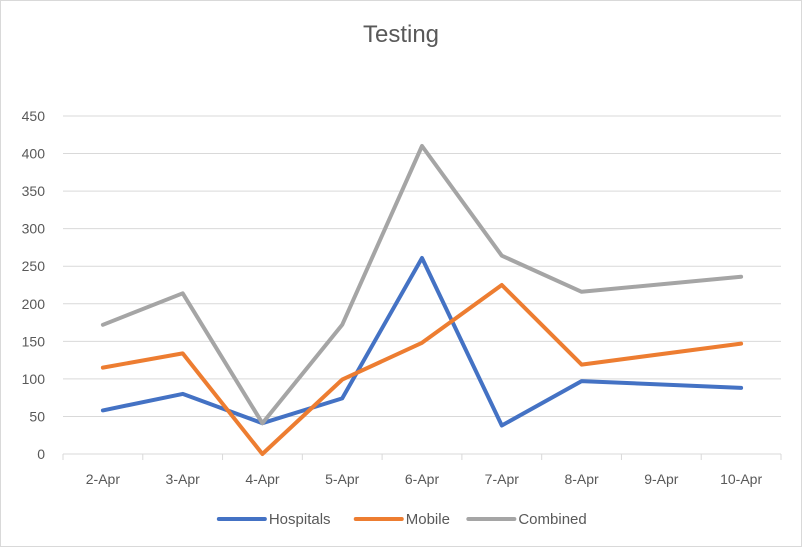 This screenshot has height=547, width=802. What do you see at coordinates (34, 116) in the screenshot?
I see `y-tick-label: 450` at bounding box center [34, 116].